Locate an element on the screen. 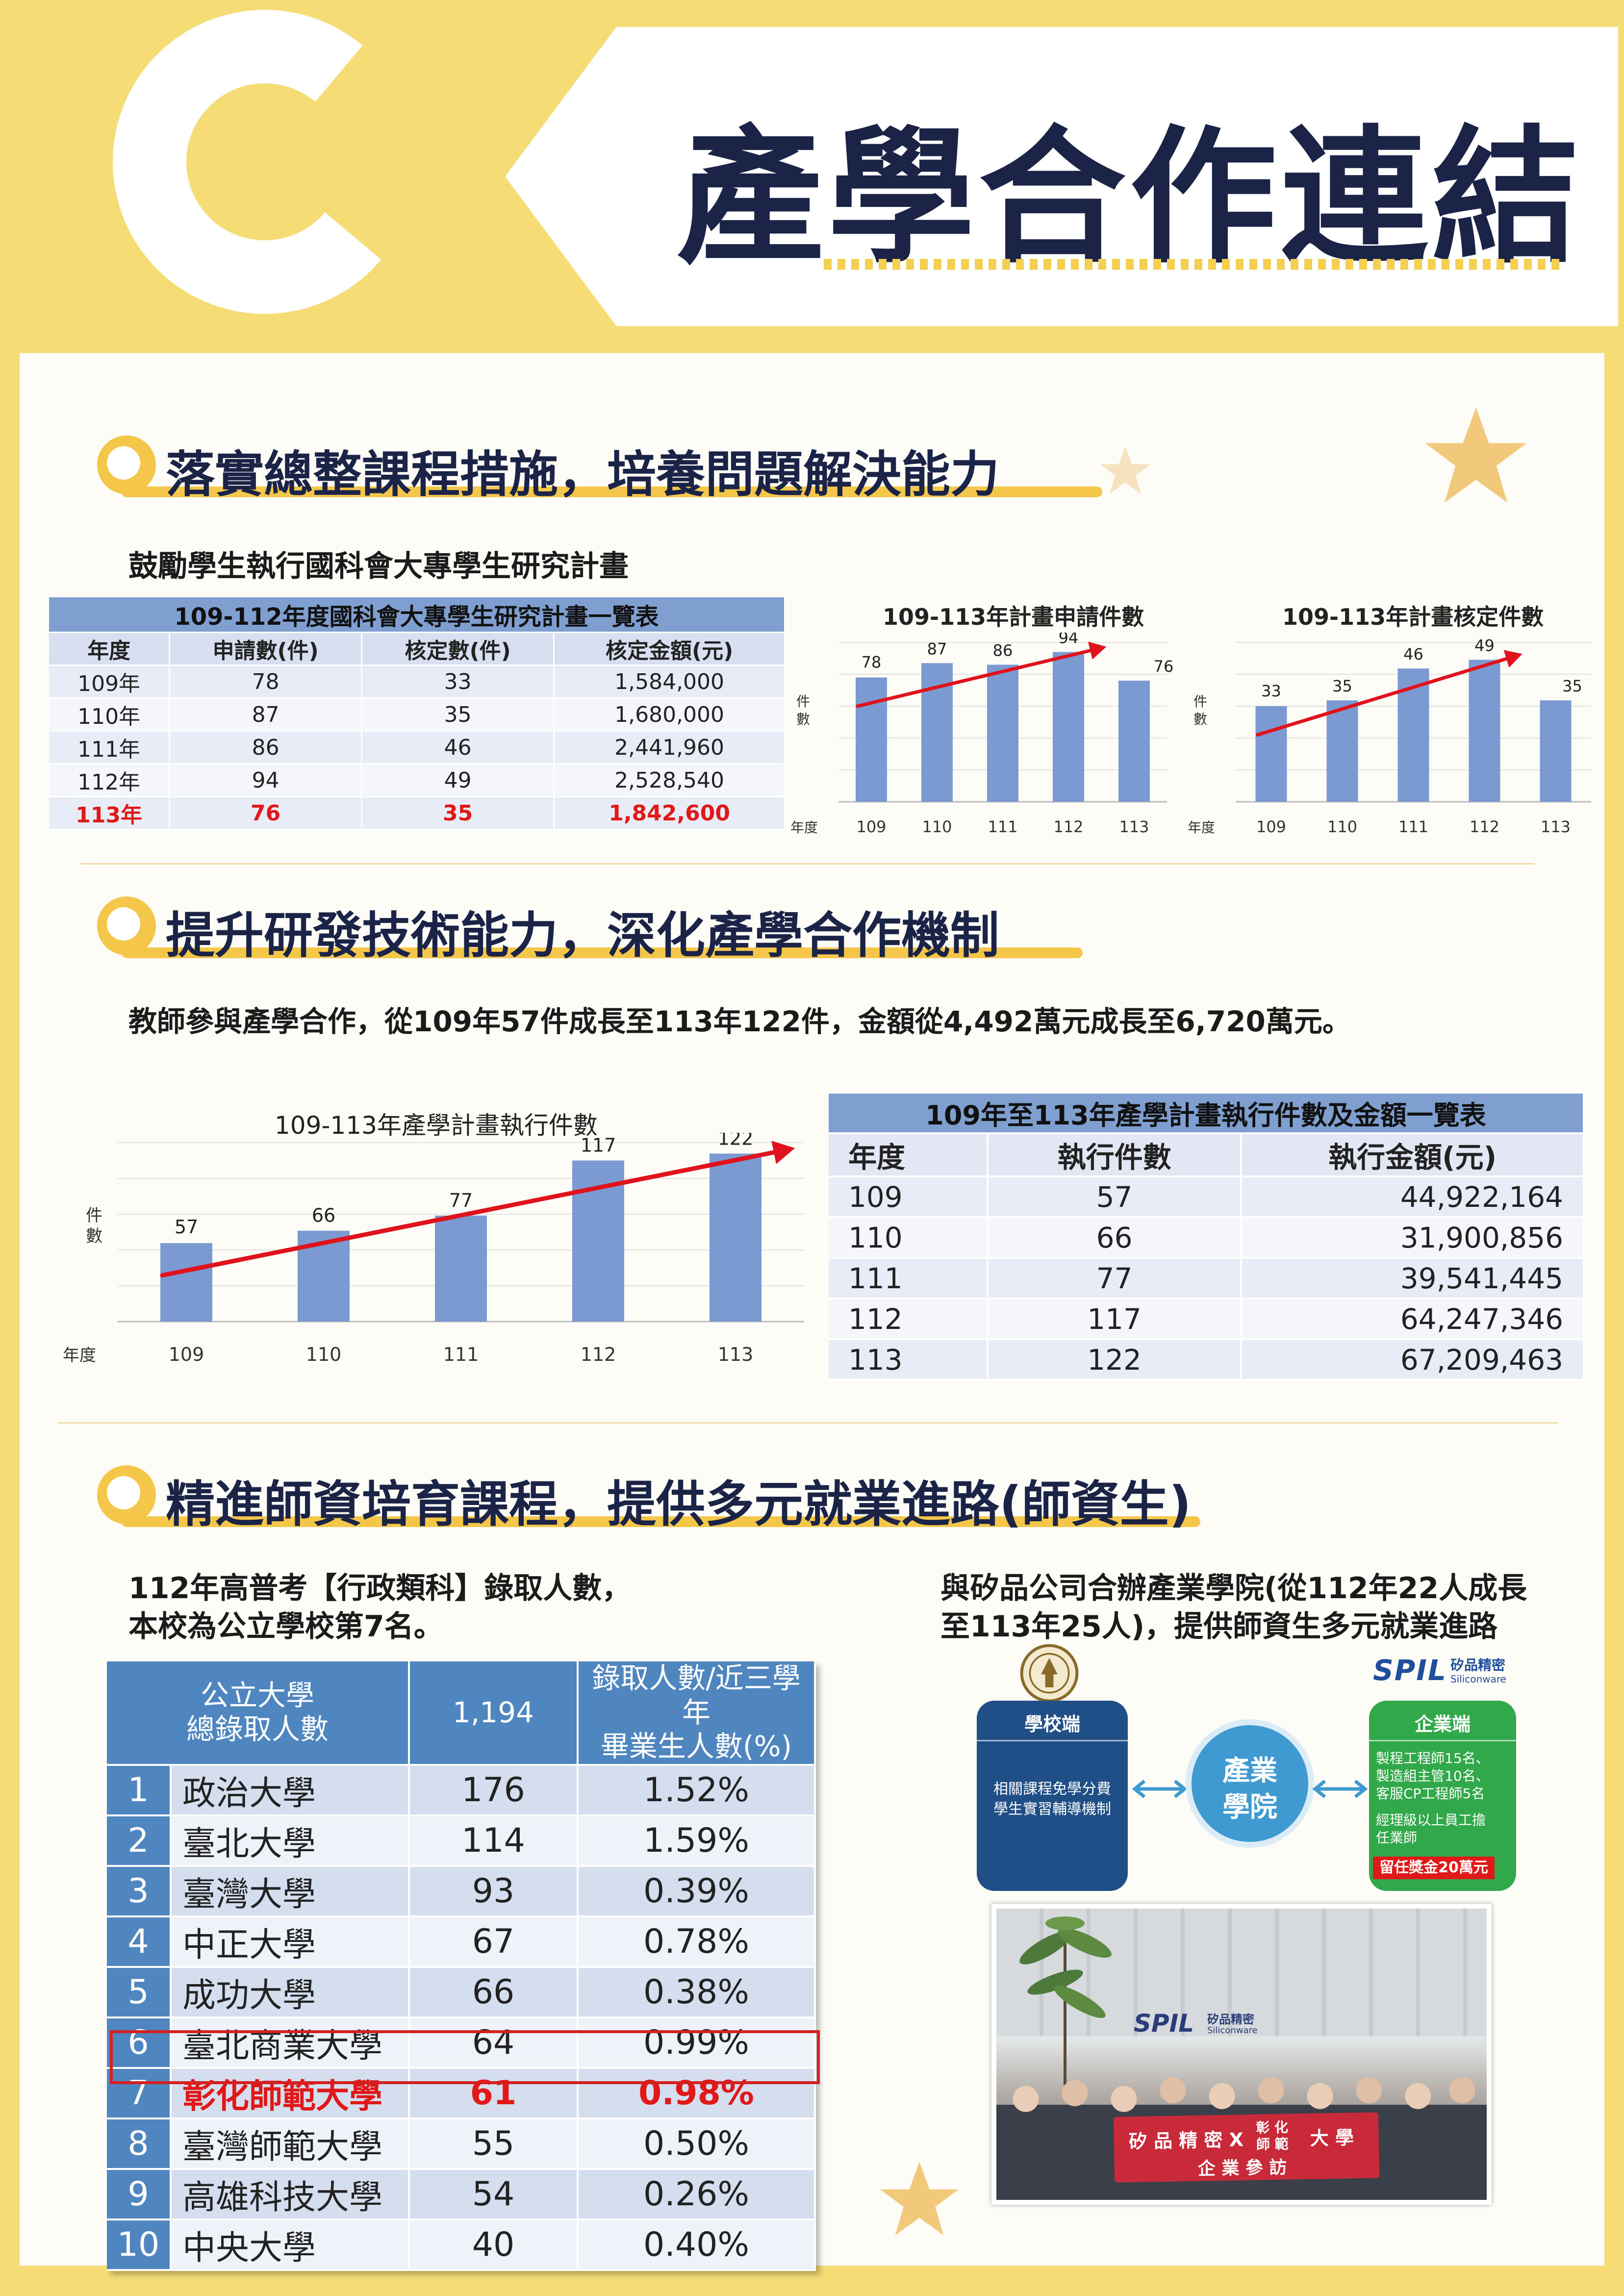  table-cell: 113年 is located at coordinates (110, 813).